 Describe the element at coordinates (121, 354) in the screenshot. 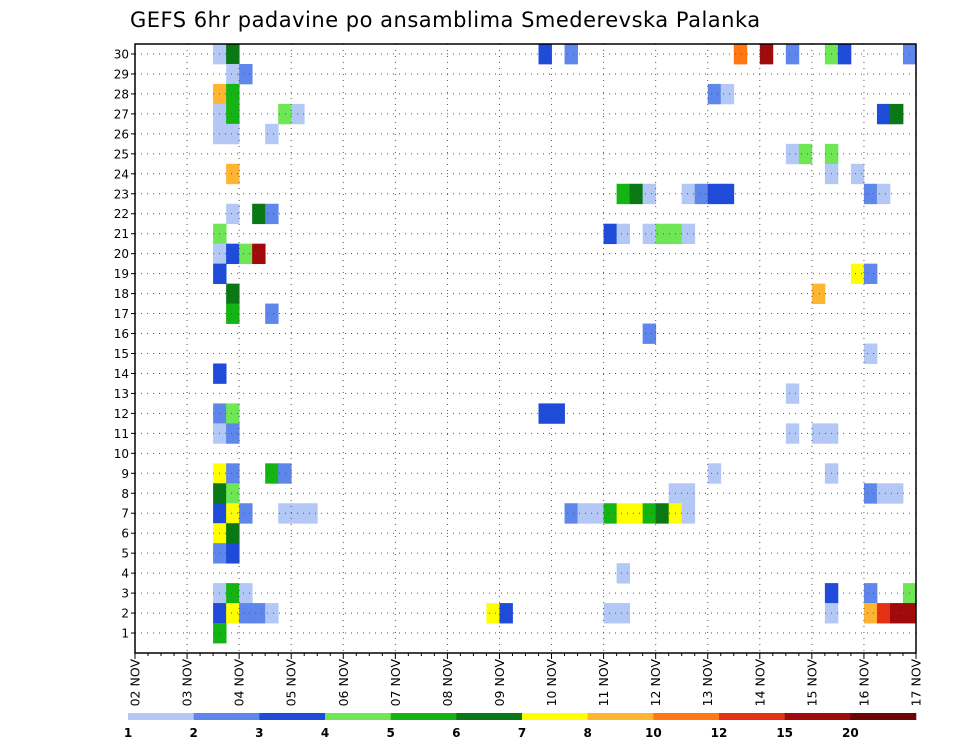

I see `y-tick-label: 15` at that location.